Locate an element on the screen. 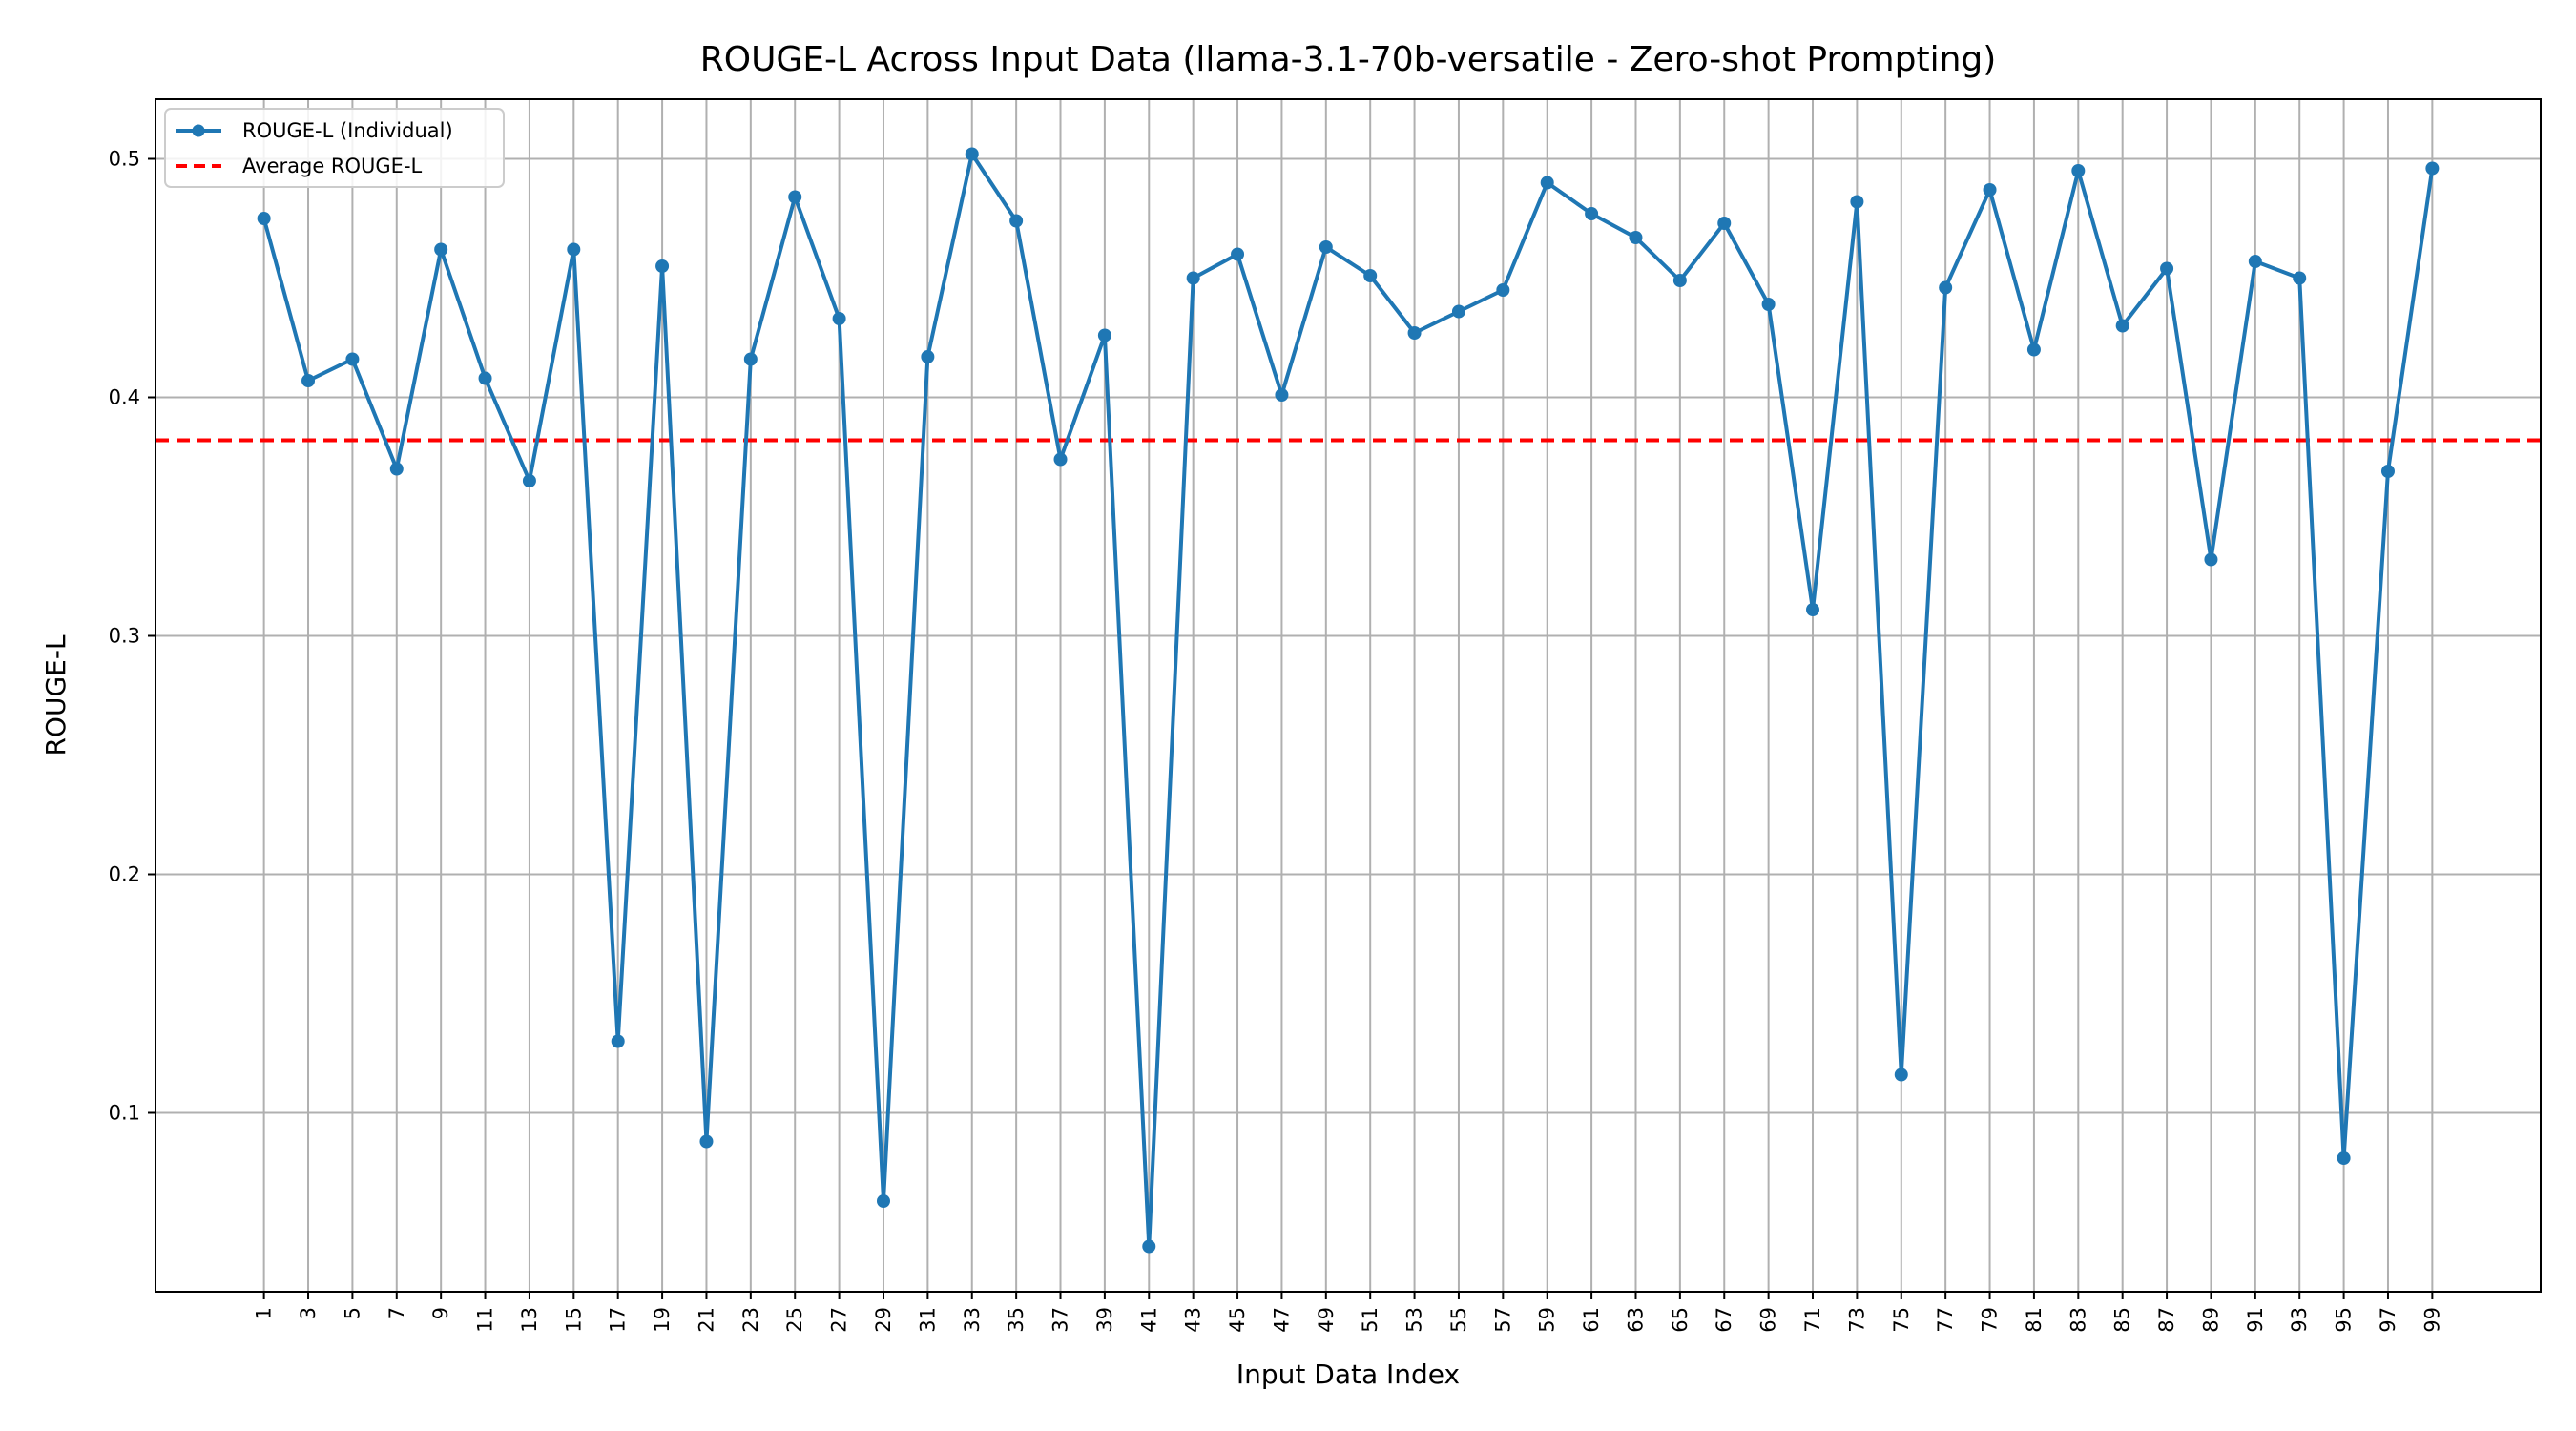  x-tick-label: 51 is located at coordinates (1370, 1320).